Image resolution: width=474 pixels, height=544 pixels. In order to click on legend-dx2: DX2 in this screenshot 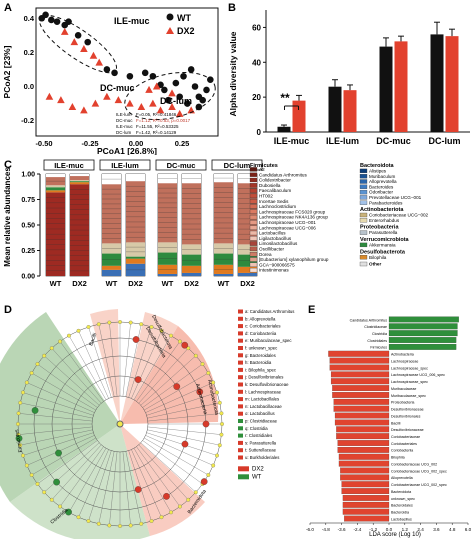, I will do `click(186, 31)`.